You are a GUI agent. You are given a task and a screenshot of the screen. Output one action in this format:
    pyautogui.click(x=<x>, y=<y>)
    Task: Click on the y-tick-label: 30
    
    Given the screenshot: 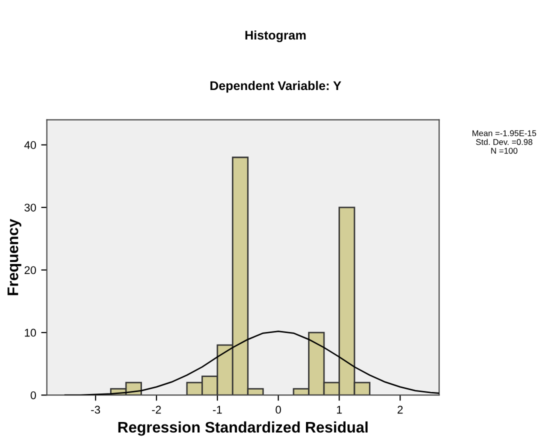 What is the action you would take?
    pyautogui.click(x=30, y=208)
    